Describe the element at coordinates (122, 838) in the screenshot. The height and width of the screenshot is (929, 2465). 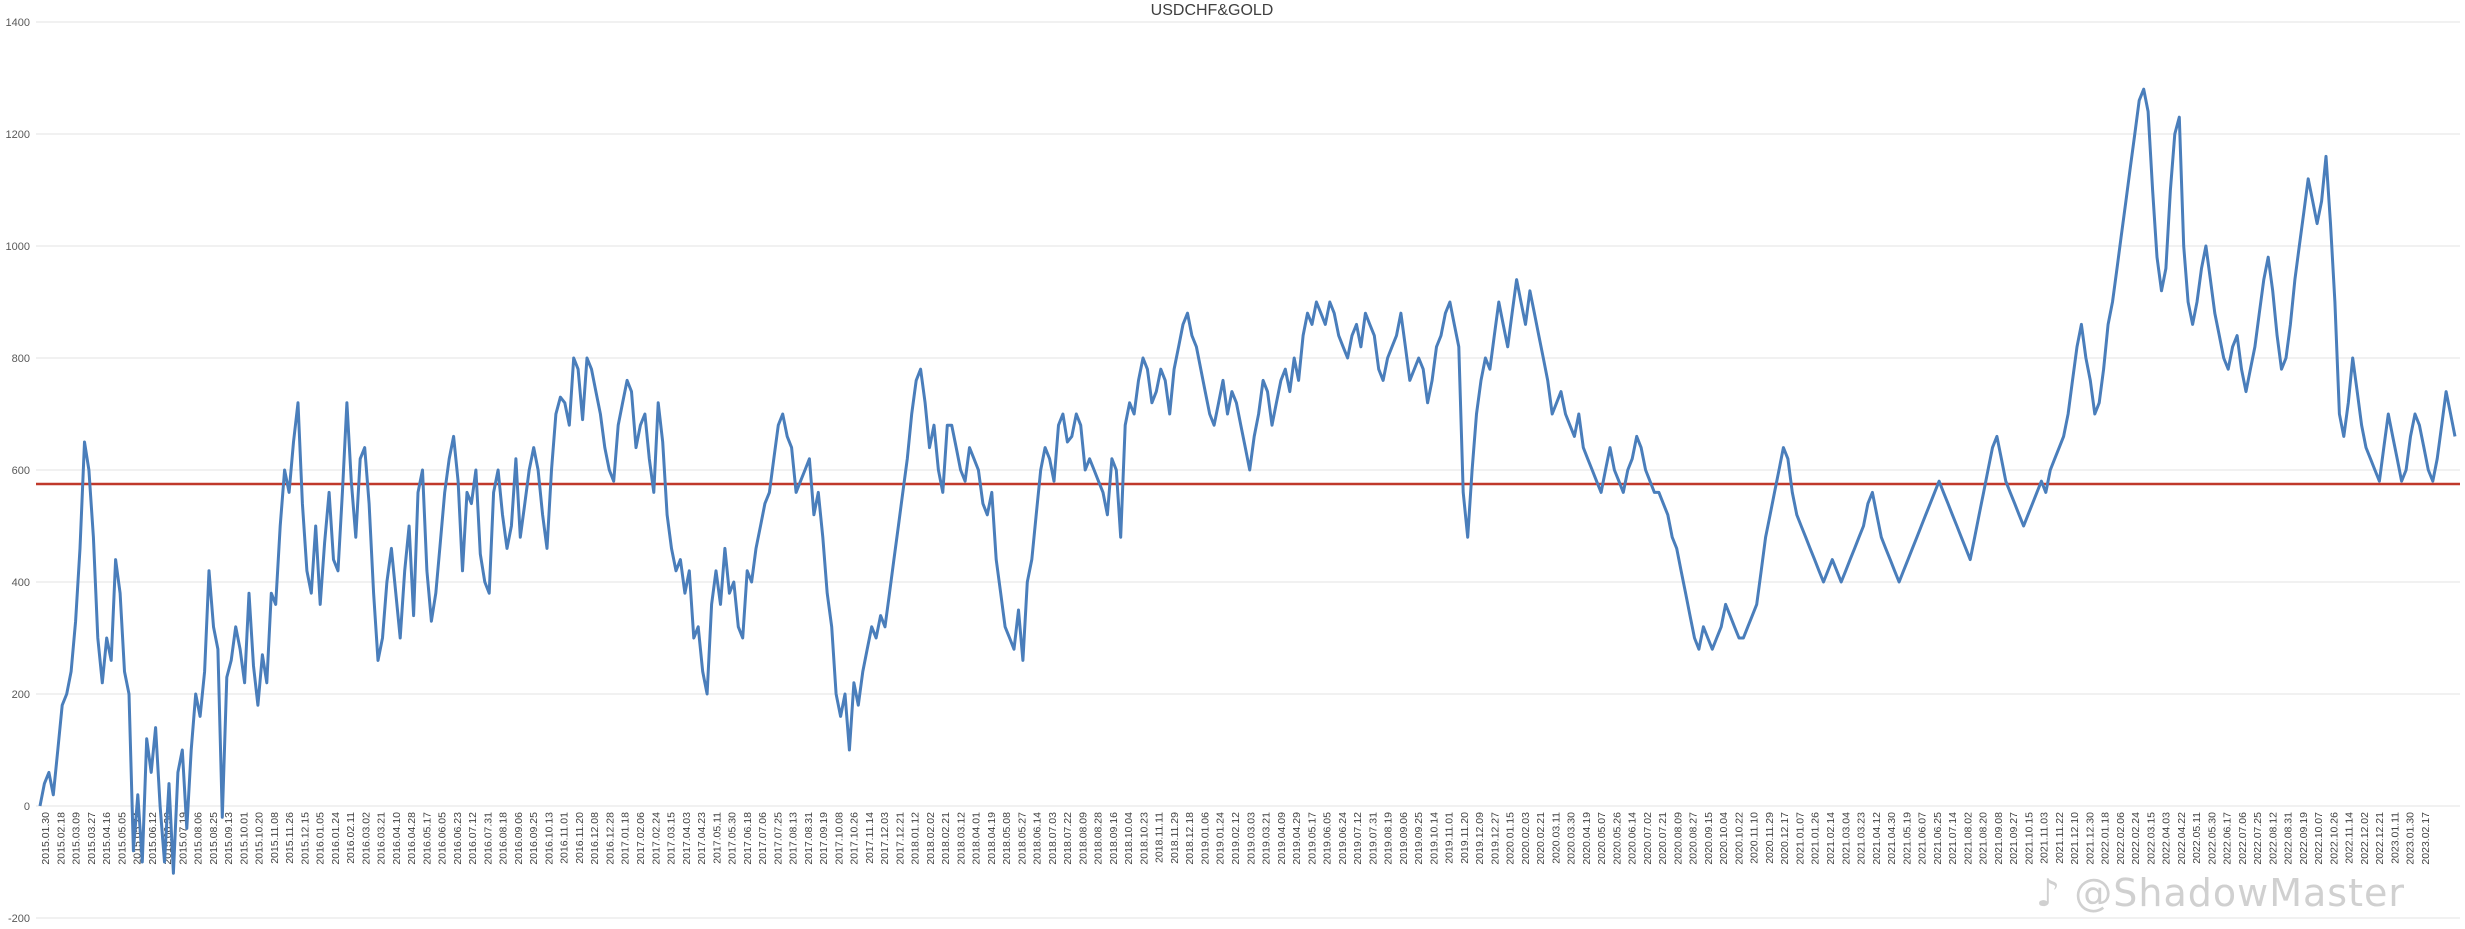
I see `x-tick-label: 2015.05.05` at that location.